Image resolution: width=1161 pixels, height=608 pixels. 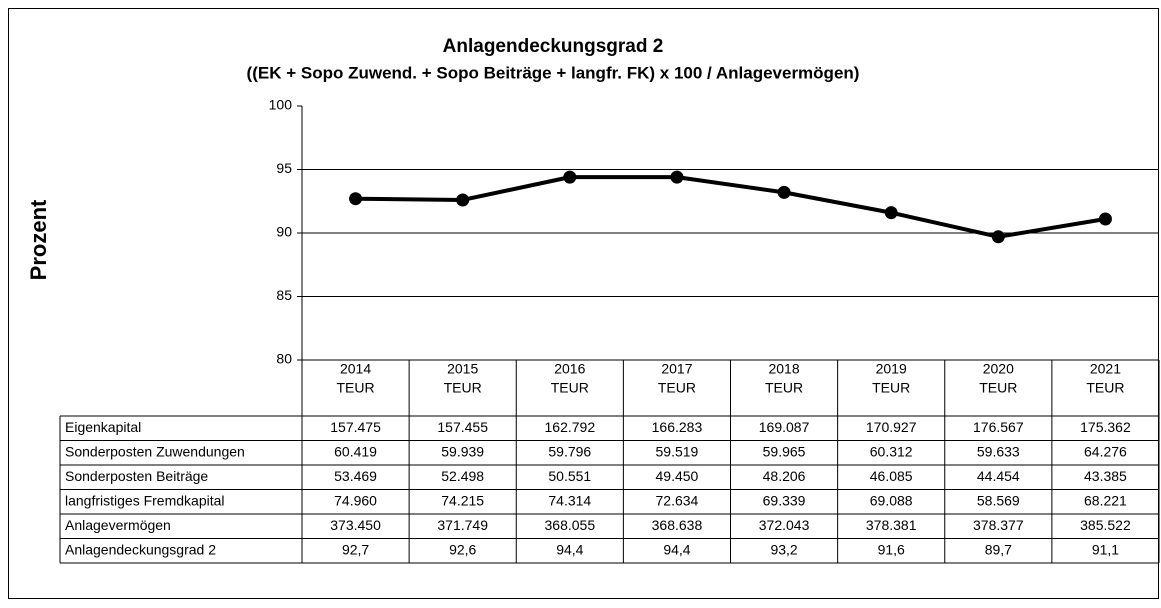 What do you see at coordinates (355, 549) in the screenshot?
I see `table-cell: 92,7` at bounding box center [355, 549].